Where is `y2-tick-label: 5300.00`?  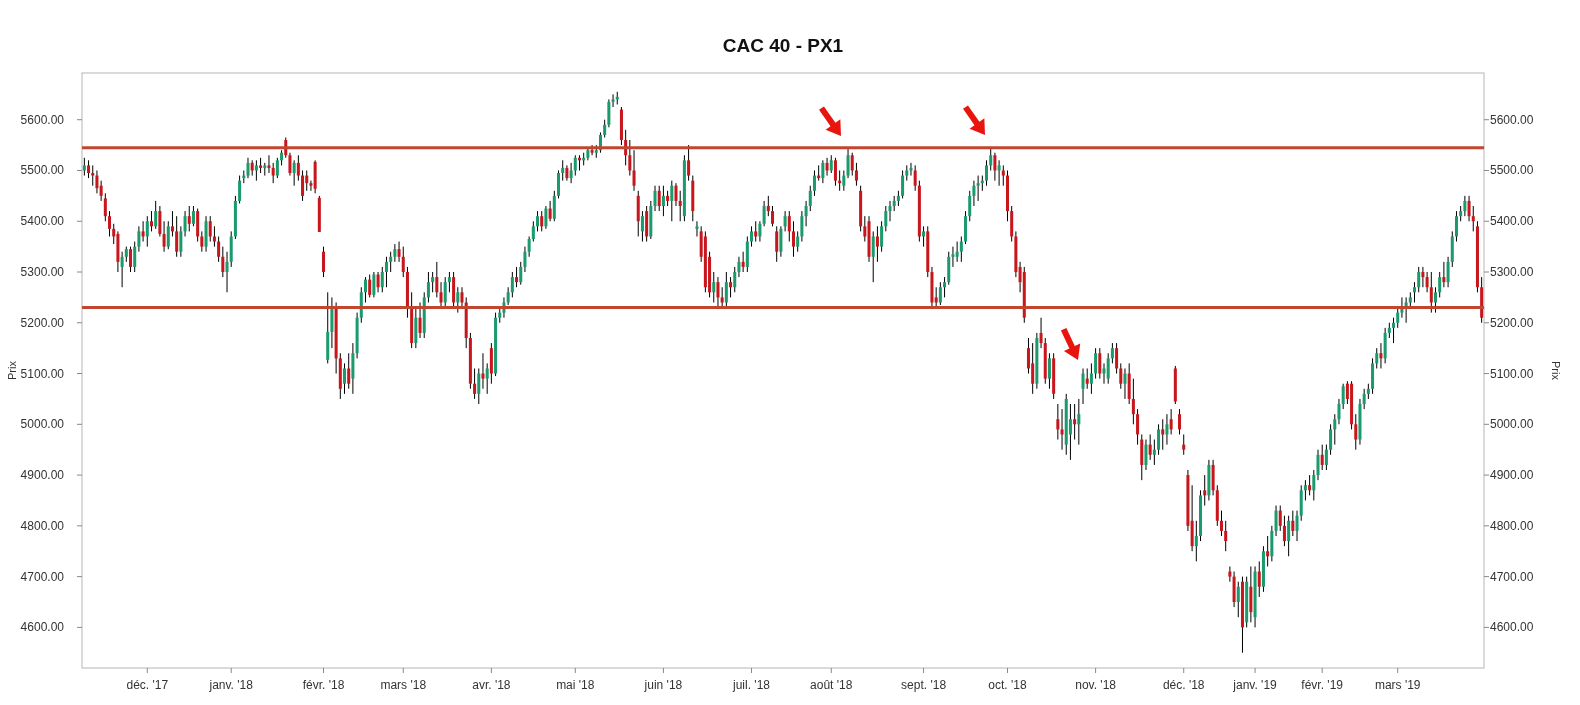
y2-tick-label: 5300.00 is located at coordinates (1512, 272).